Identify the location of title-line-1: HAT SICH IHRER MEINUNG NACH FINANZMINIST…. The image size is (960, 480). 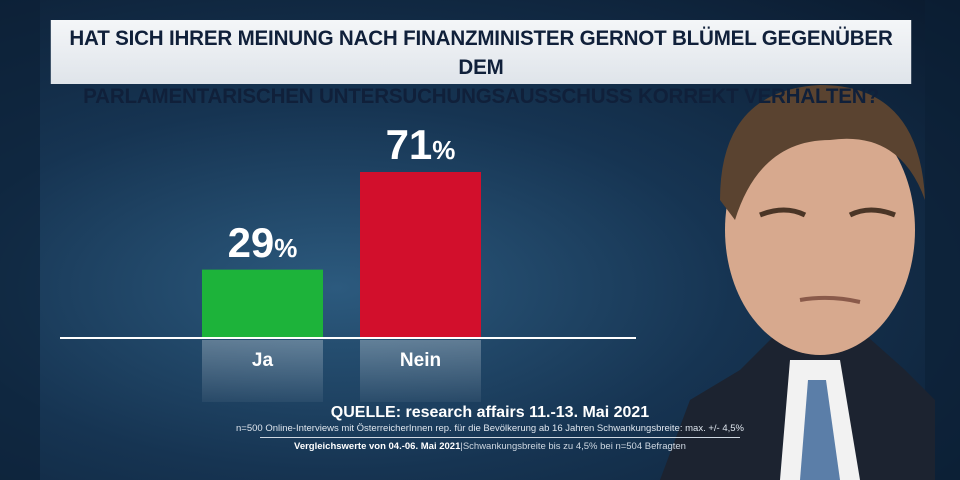
(481, 53).